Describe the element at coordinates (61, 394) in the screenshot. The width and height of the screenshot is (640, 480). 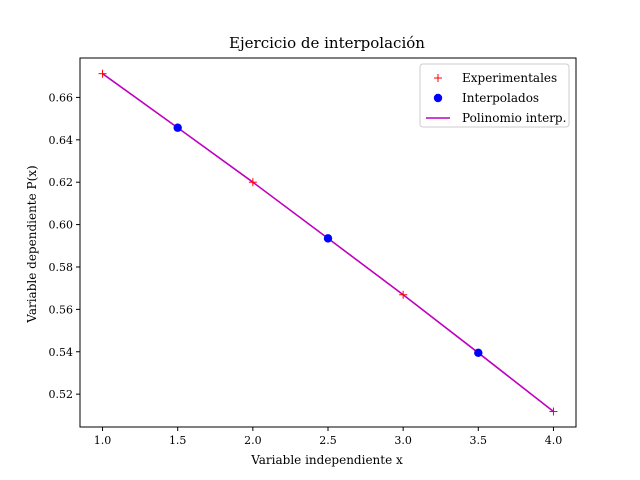
I see `y-tick-label: 0.52` at that location.